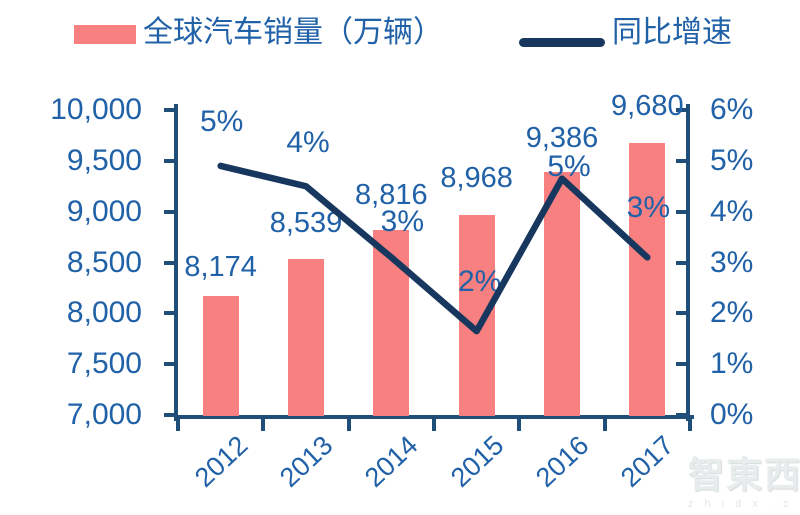 The height and width of the screenshot is (515, 800). Describe the element at coordinates (744, 504) in the screenshot. I see `watermark-domain: z h i d x . c o m` at that location.